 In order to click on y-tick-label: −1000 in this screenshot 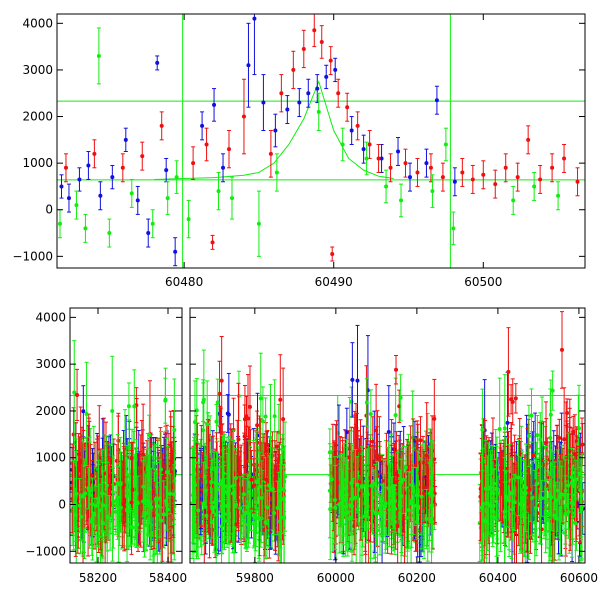, I will do `click(32, 256)`.